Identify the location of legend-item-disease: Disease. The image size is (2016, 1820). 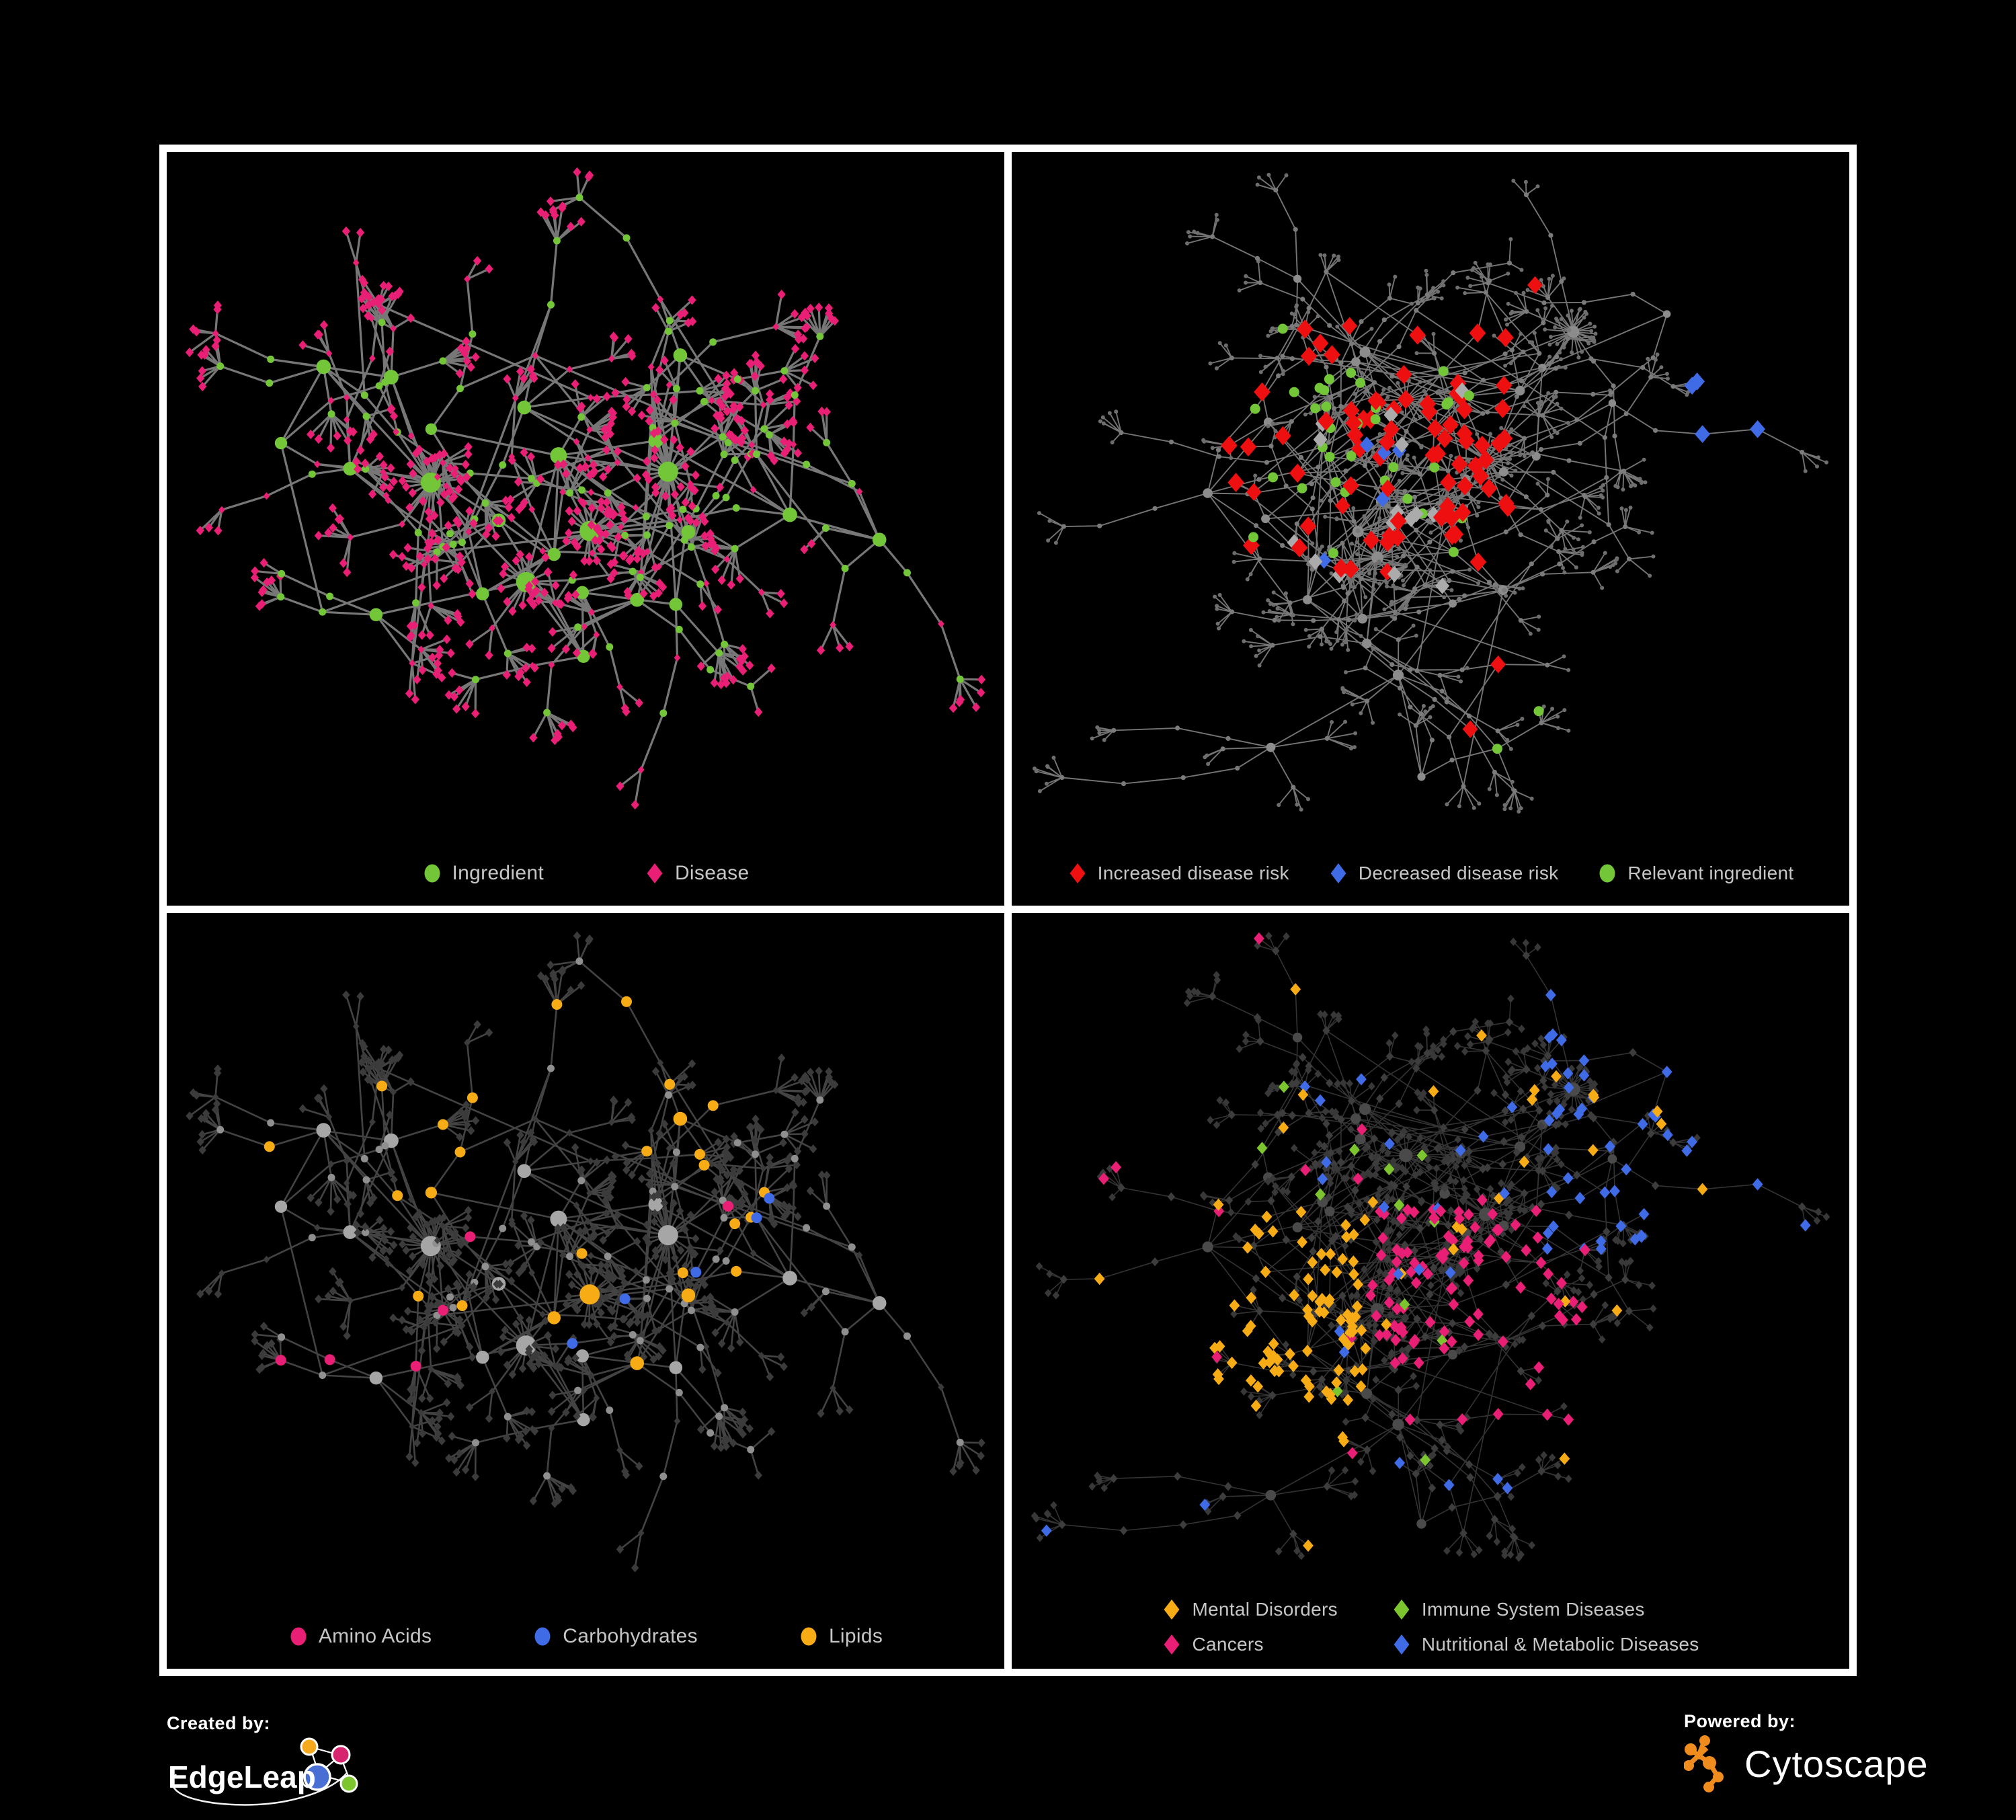
(697, 873).